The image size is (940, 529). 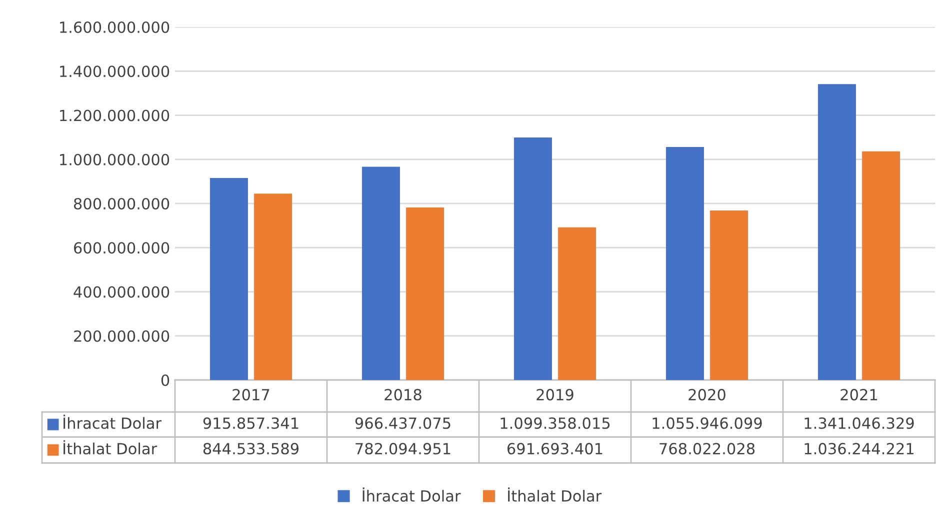 I want to click on x-tick-label: 2020, so click(x=707, y=394).